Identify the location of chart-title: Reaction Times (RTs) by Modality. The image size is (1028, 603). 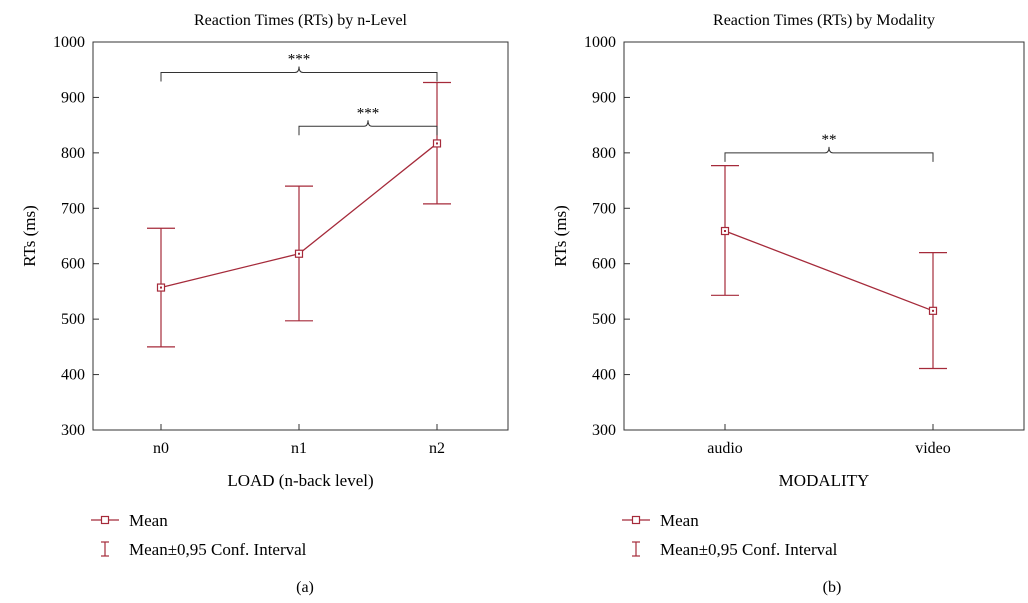
(824, 20).